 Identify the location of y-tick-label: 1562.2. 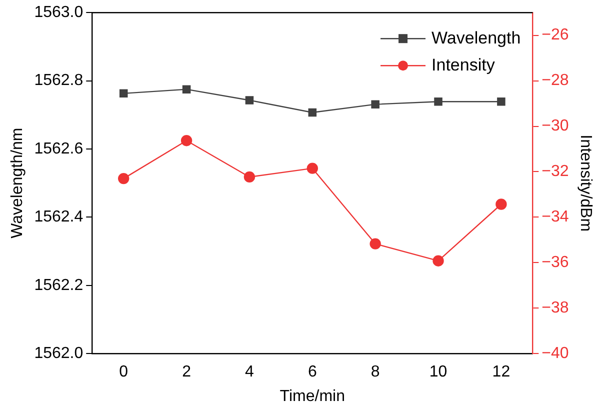
(59, 285).